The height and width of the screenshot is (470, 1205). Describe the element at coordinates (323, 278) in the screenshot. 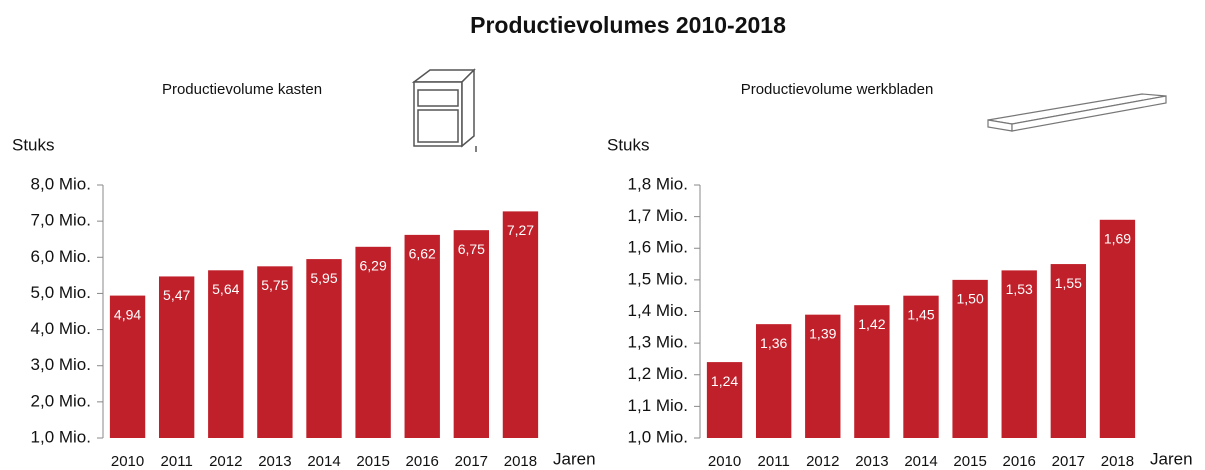

I see `value-label: 5,95` at that location.